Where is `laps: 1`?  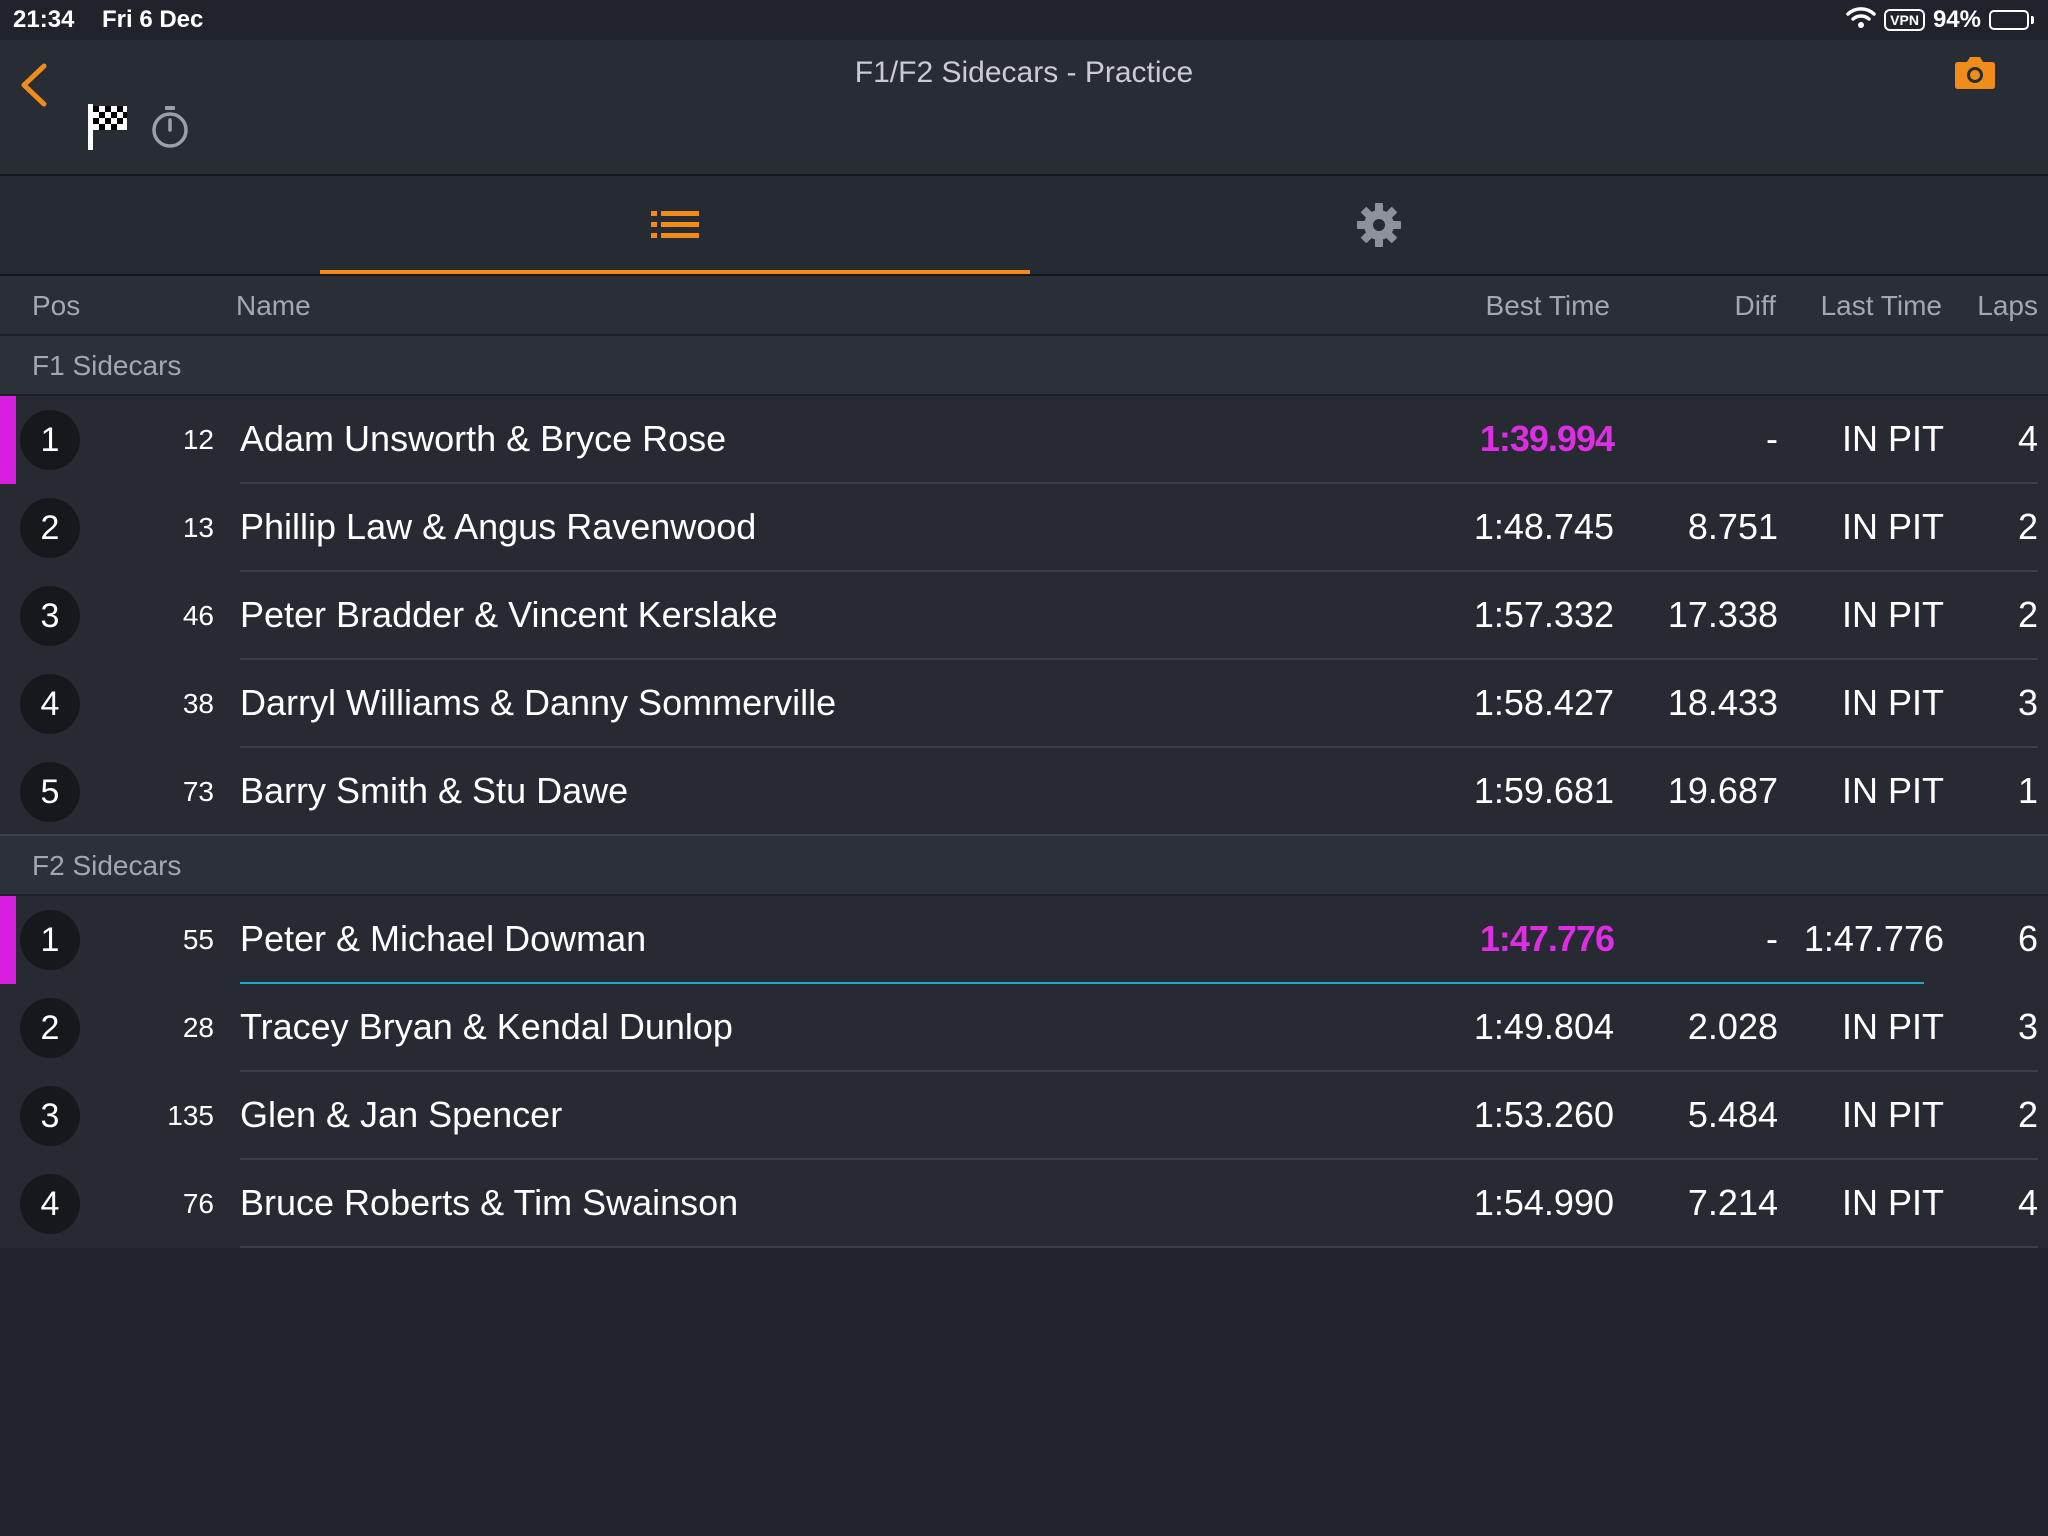 laps: 1 is located at coordinates (2027, 790).